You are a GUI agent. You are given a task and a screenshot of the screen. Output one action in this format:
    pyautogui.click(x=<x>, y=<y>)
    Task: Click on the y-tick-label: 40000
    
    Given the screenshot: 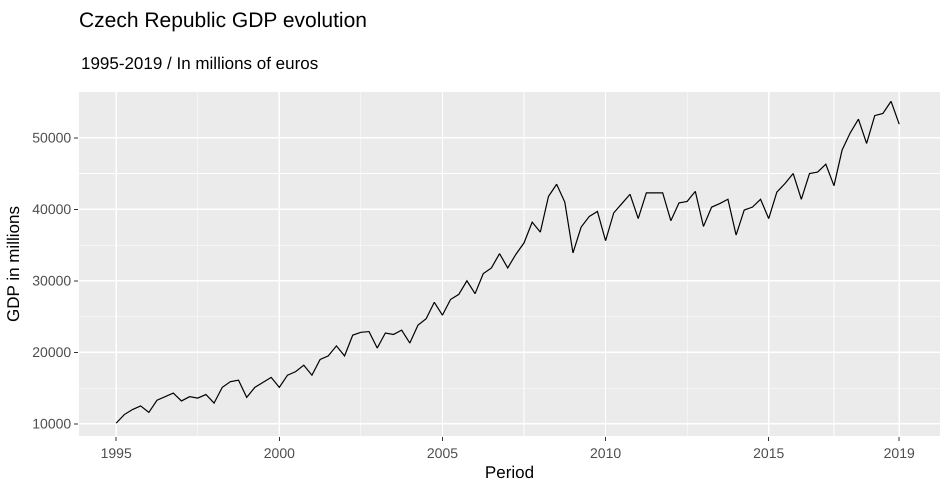 What is the action you would take?
    pyautogui.click(x=52, y=209)
    